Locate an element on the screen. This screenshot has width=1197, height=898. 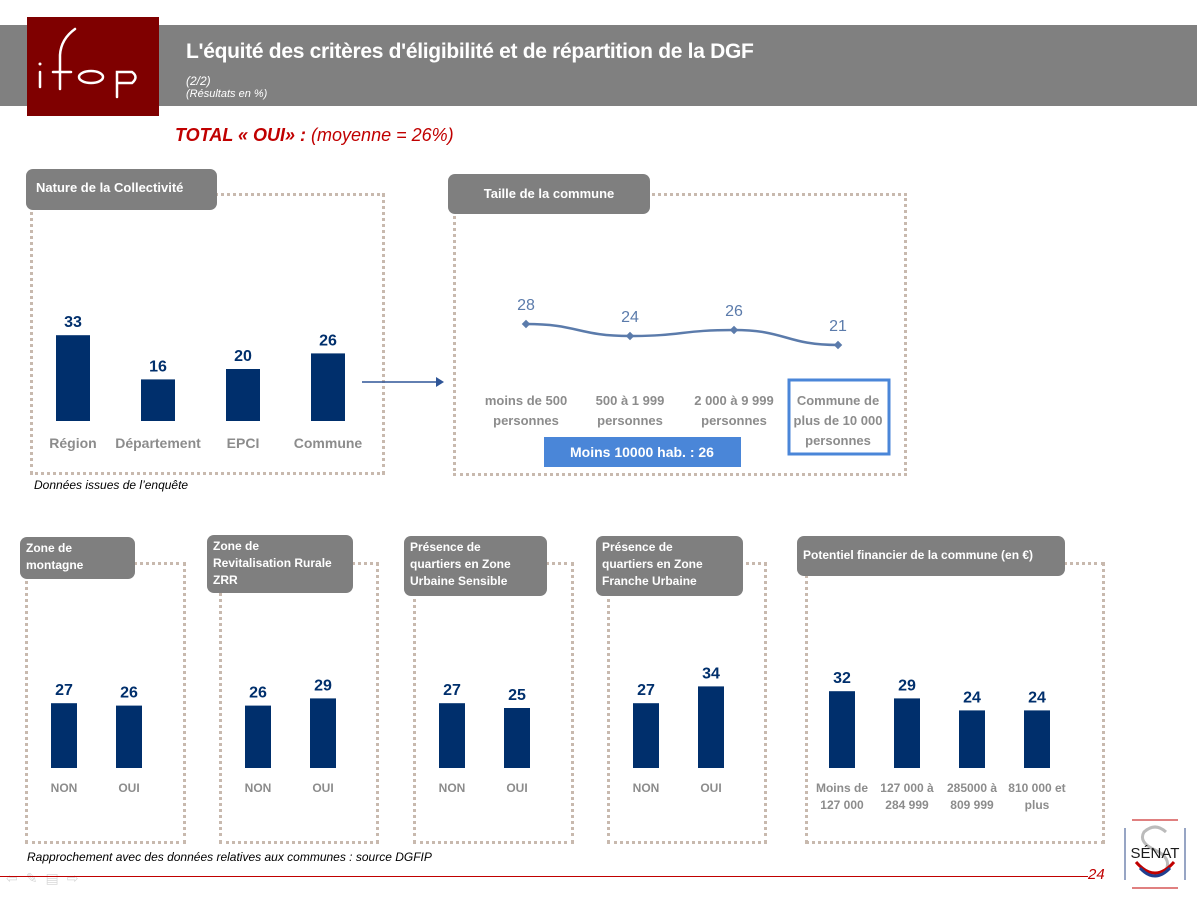
data-label: 34 is located at coordinates (711, 673).